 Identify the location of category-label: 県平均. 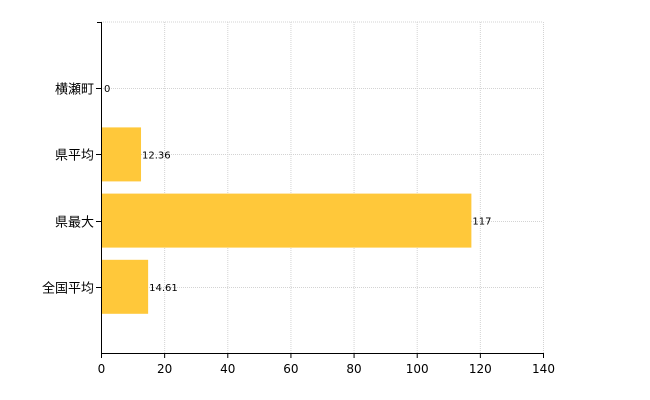
(74, 156).